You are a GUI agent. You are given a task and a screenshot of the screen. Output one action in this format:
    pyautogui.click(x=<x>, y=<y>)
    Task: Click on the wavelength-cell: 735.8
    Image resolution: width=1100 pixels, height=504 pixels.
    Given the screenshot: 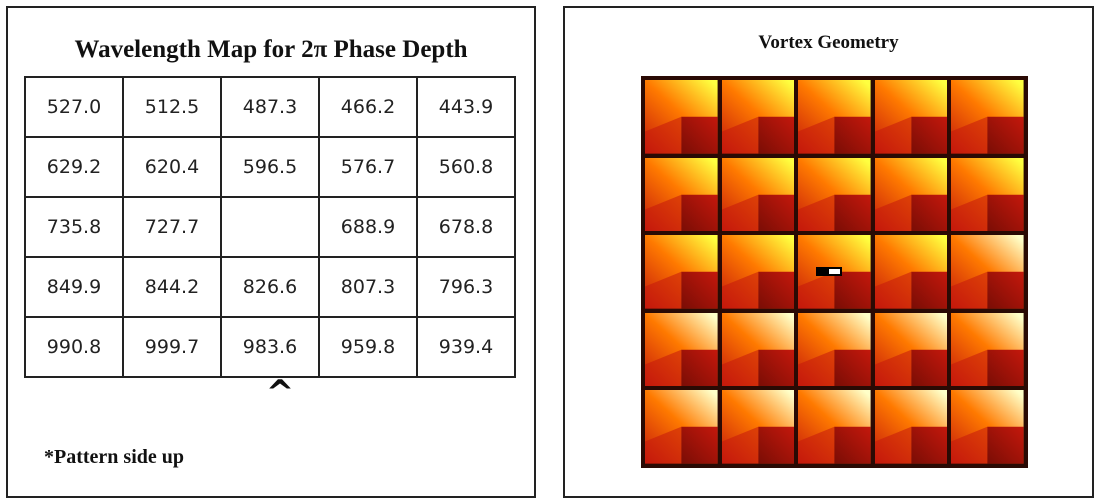 What is the action you would take?
    pyautogui.click(x=74, y=227)
    